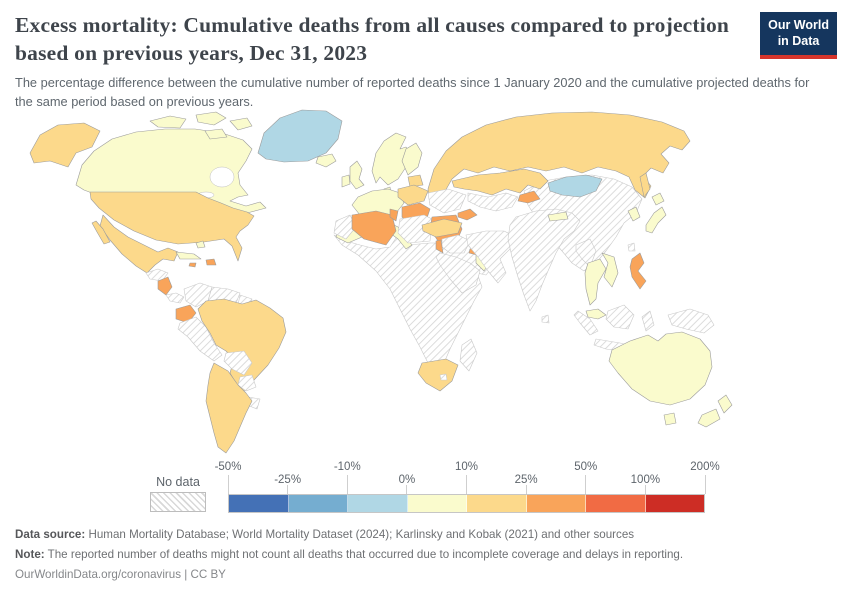 The width and height of the screenshot is (850, 600). Describe the element at coordinates (620, 317) in the screenshot. I see `region-indonesia-borneo: Borneo` at that location.